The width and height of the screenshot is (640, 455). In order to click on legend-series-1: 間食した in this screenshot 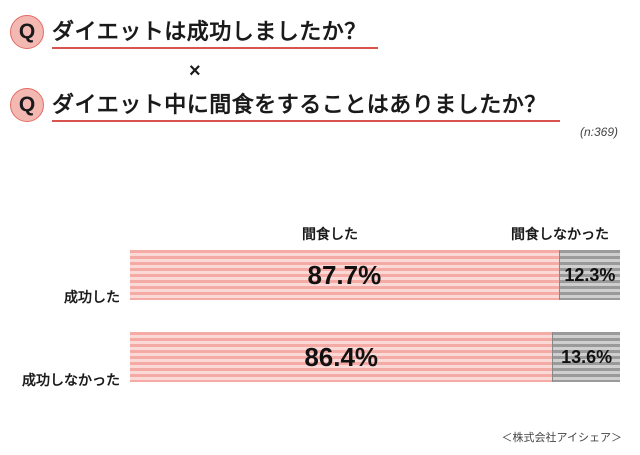, I will do `click(330, 235)`.